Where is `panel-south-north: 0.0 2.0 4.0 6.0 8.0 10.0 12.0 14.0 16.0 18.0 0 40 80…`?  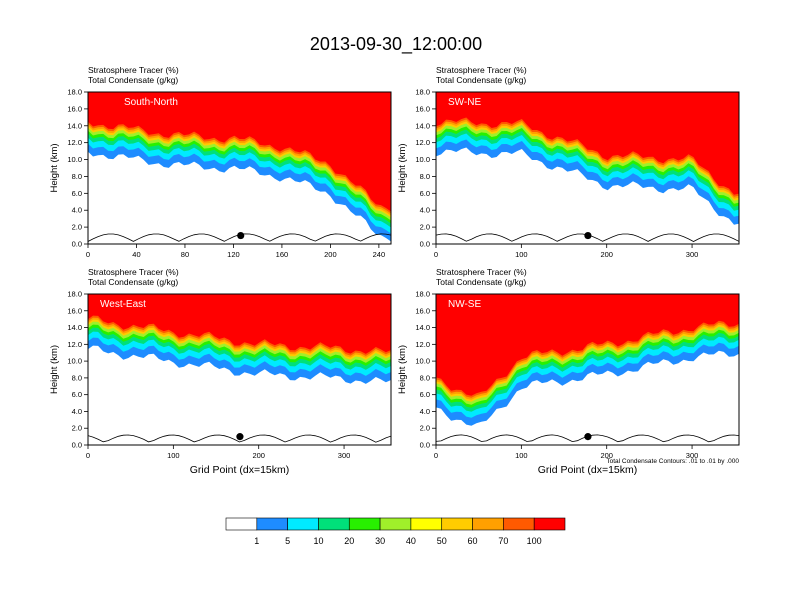
panel-south-north: 0.0 2.0 4.0 6.0 8.0 10.0 12.0 14.0 16.0 18.0 0 40 80… is located at coordinates (220, 162).